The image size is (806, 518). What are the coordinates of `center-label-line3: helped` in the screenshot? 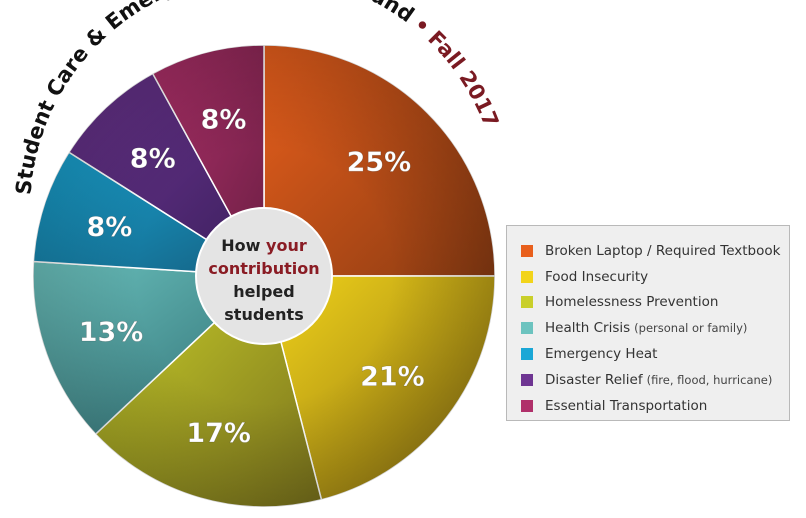 It's located at (263, 291).